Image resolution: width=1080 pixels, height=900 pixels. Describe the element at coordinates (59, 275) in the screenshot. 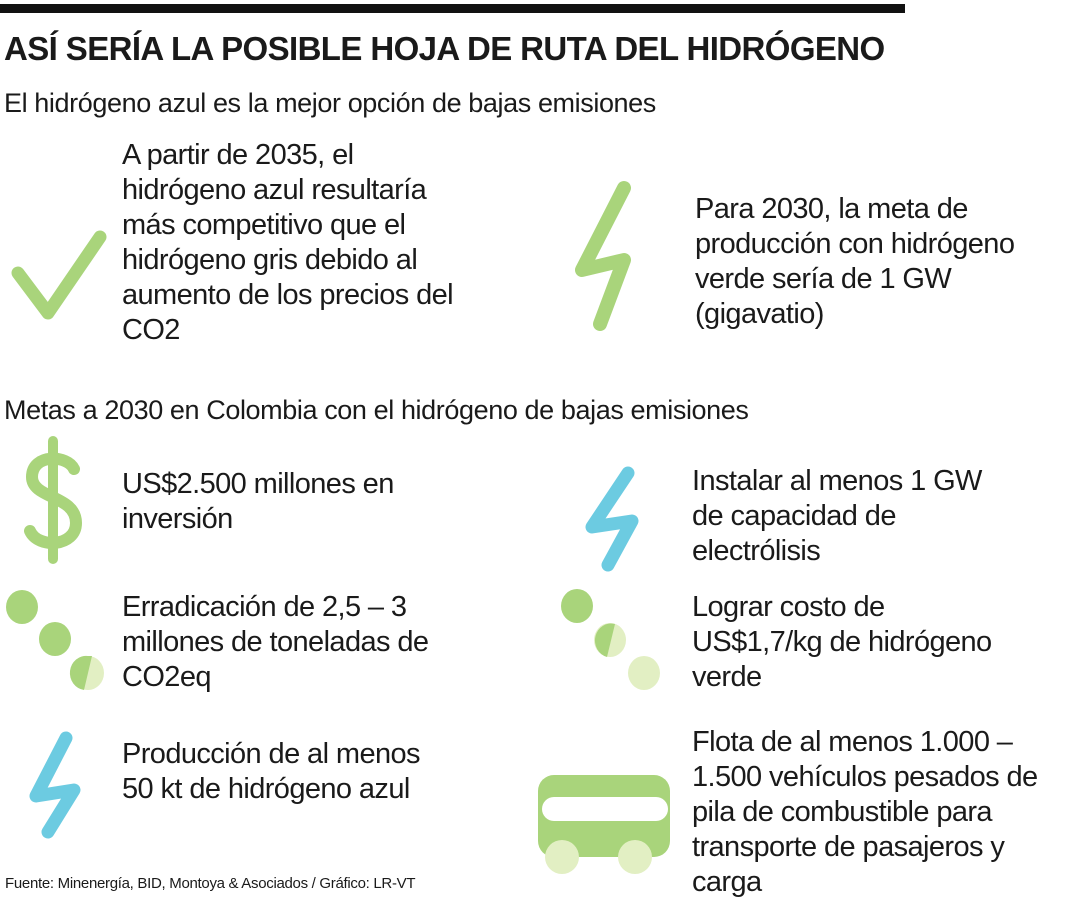

I see `checkmark-icon` at that location.